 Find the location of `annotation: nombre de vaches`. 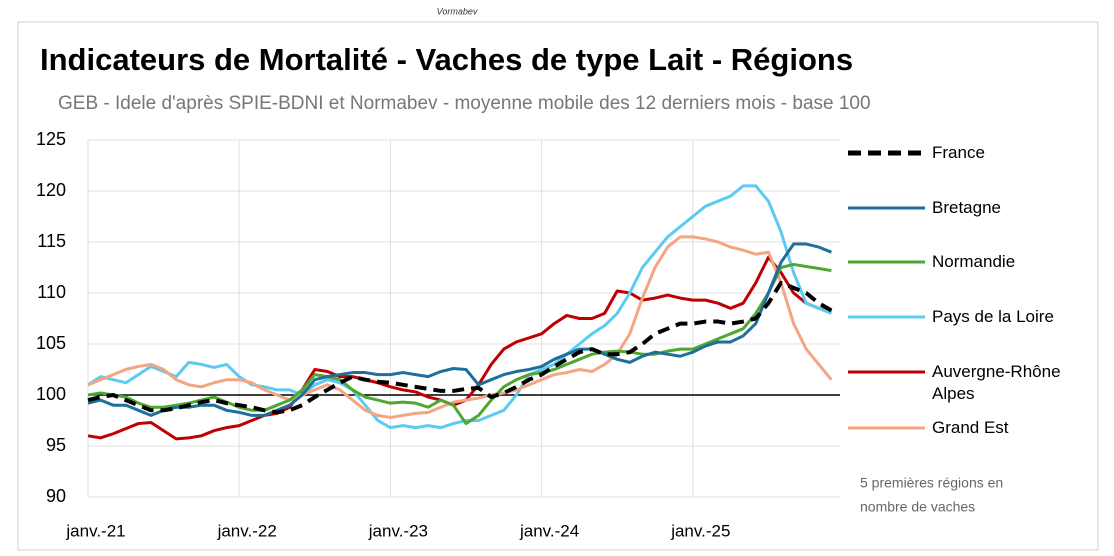

annotation: nombre de vaches is located at coordinates (917, 507).